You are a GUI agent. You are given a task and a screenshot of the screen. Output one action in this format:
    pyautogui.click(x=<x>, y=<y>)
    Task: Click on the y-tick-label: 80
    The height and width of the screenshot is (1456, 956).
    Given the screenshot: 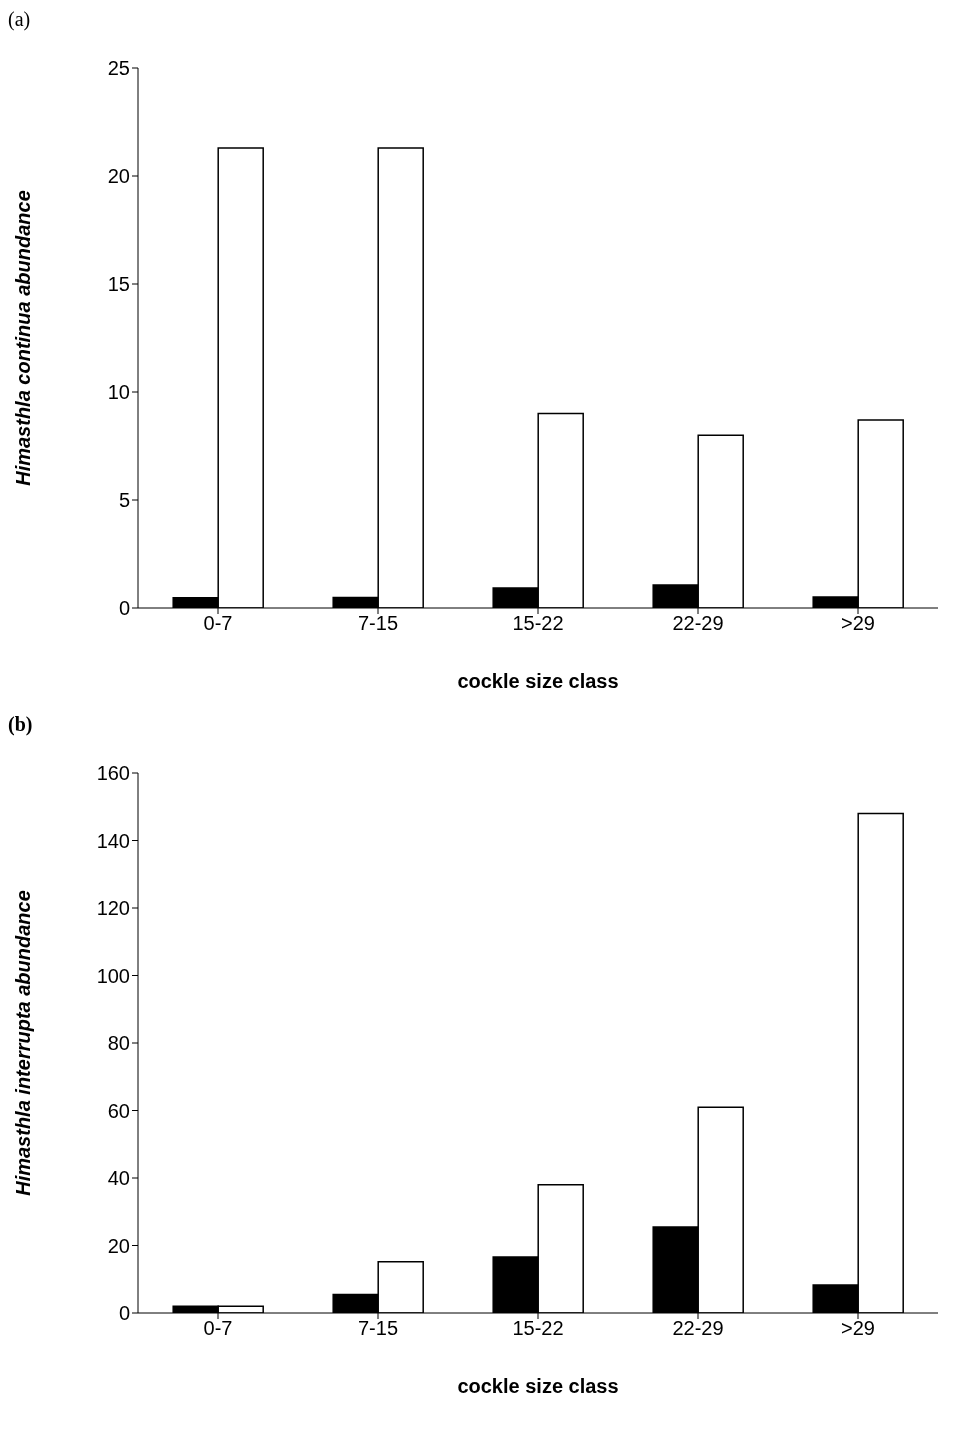 What is the action you would take?
    pyautogui.click(x=118, y=1043)
    